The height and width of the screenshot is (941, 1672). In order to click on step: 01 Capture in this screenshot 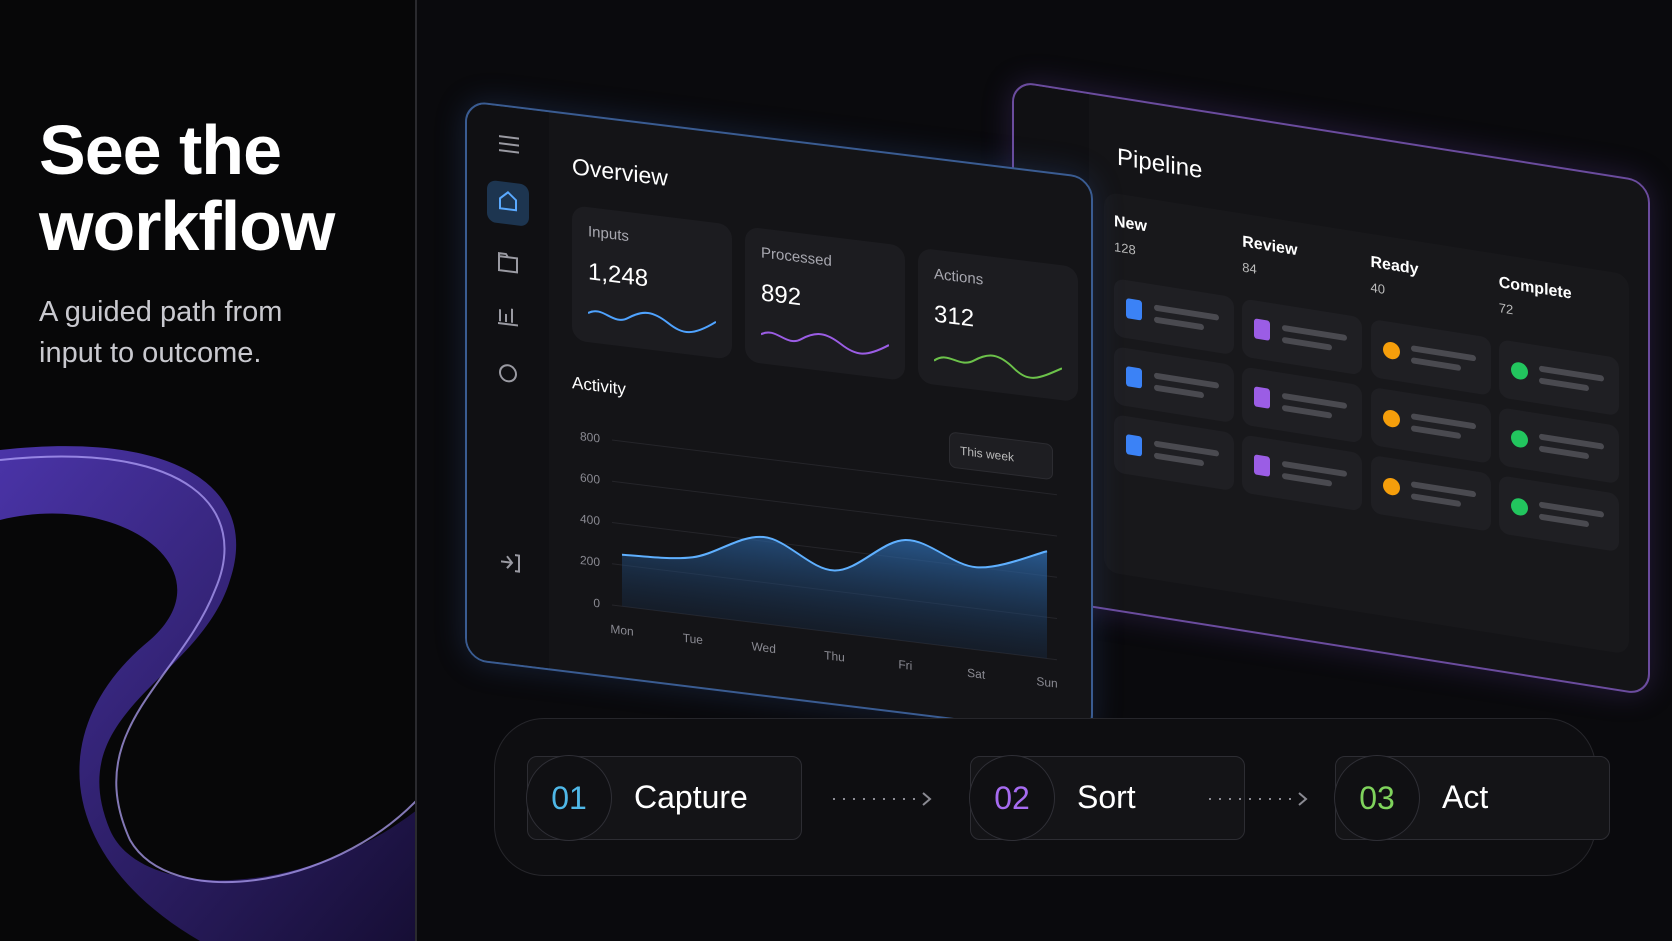, I will do `click(664, 798)`.